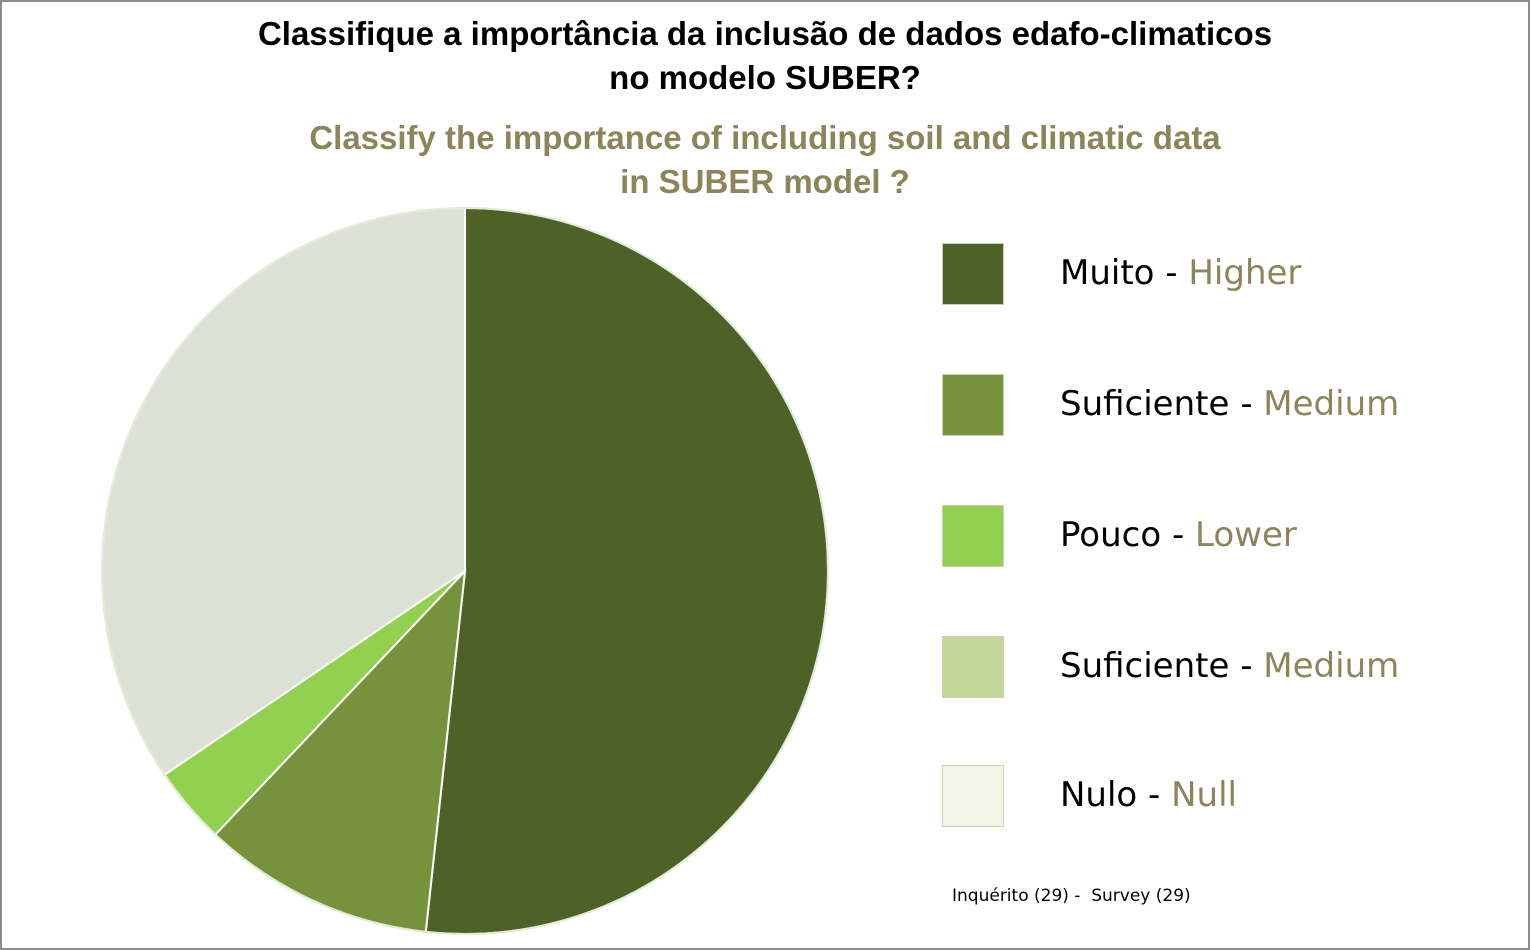 The image size is (1530, 950). Describe the element at coordinates (1181, 273) in the screenshot. I see `legend-label-muito: Muito - Higher` at that location.